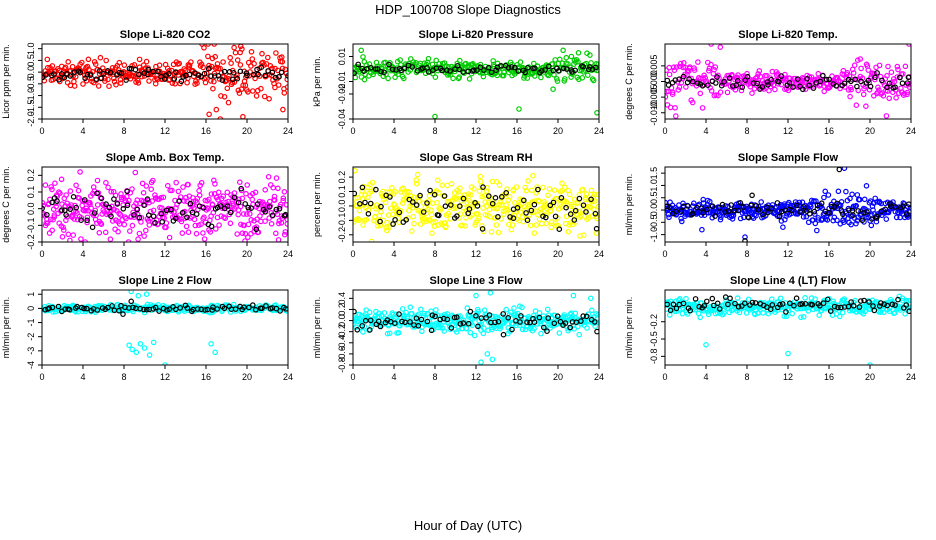 The height and width of the screenshot is (540, 936). Describe the element at coordinates (165, 254) in the screenshot. I see `x-tick-label: 12` at that location.